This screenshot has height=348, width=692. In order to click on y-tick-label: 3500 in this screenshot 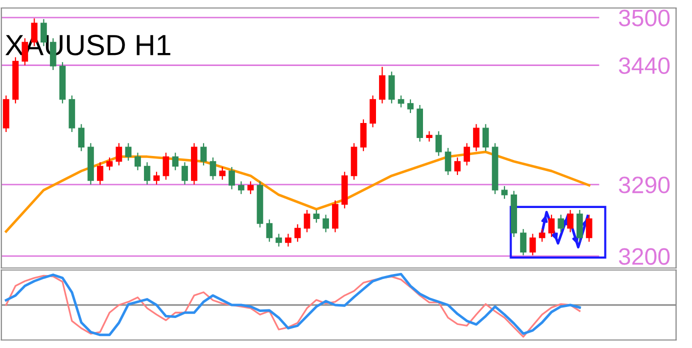, I will do `click(644, 18)`.